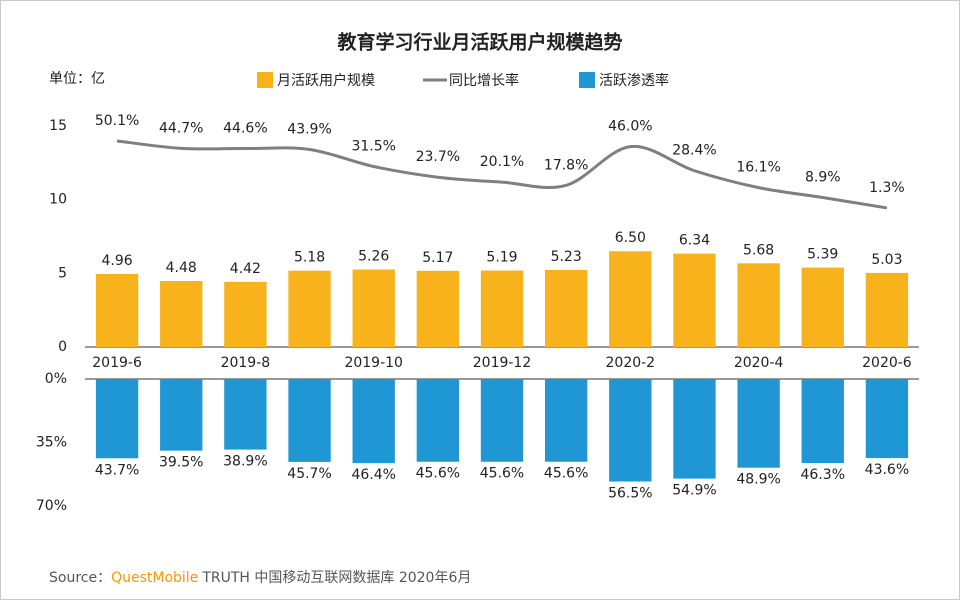 Image resolution: width=960 pixels, height=600 pixels. I want to click on chart-title: 教育学习行业月活跃用户规模趋势, so click(479, 42).